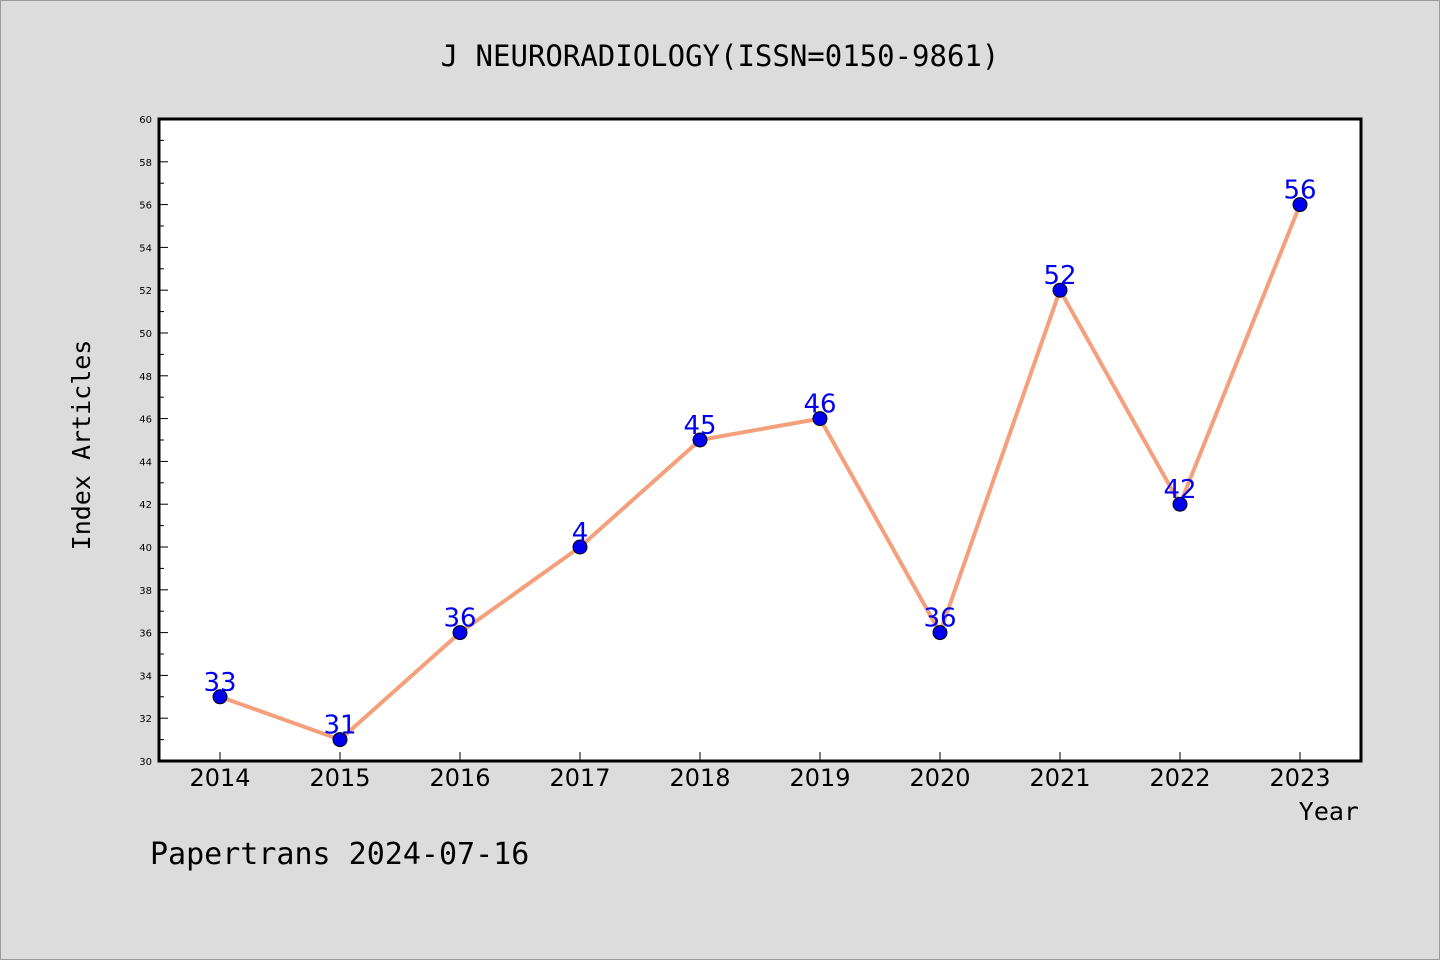 This screenshot has width=1440, height=960. What do you see at coordinates (1059, 778) in the screenshot?
I see `x-tick-label: 2021` at bounding box center [1059, 778].